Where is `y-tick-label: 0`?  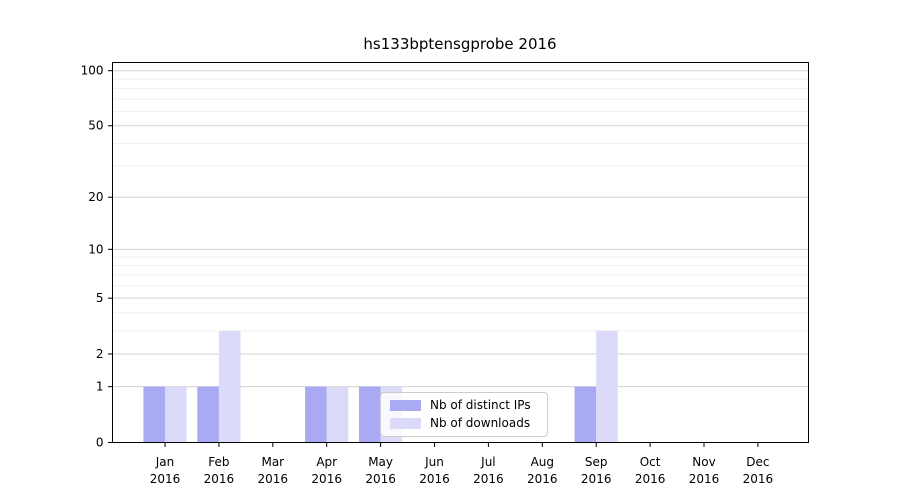 y-tick-label: 0 is located at coordinates (100, 443).